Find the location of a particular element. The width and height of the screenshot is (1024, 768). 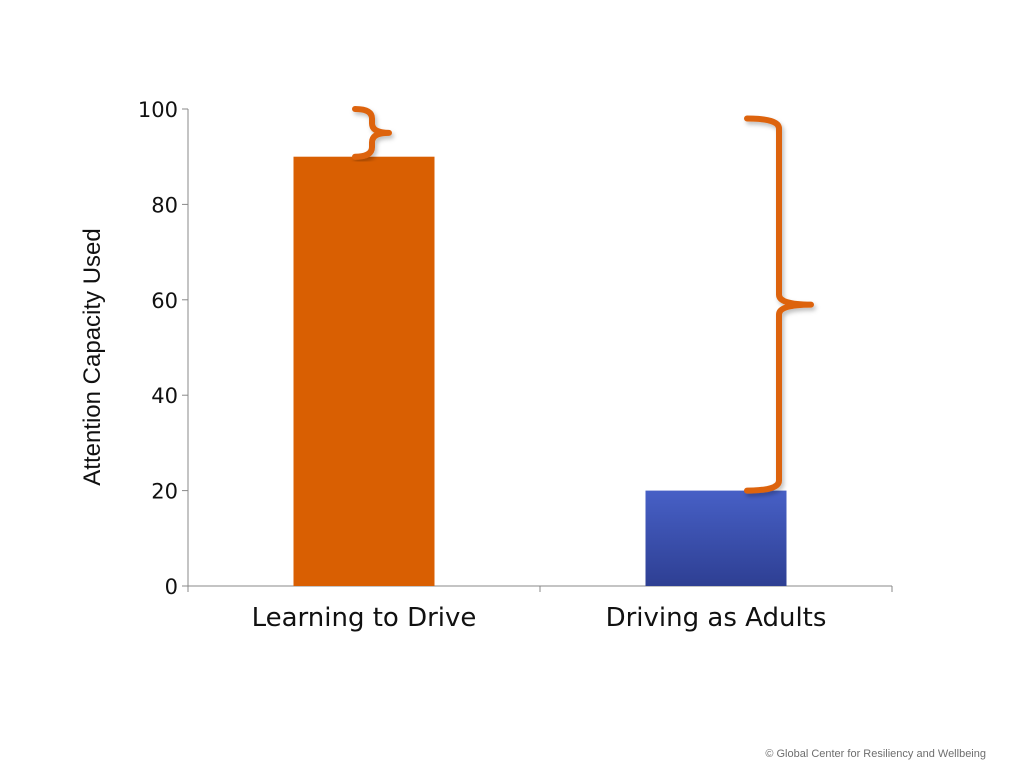

y-tick-label: 60 is located at coordinates (164, 301).